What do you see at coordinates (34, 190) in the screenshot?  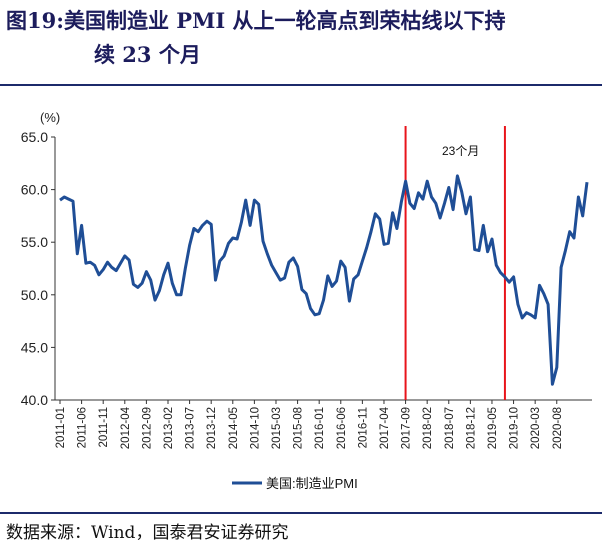 I see `y-tick-label: 60.0` at bounding box center [34, 190].